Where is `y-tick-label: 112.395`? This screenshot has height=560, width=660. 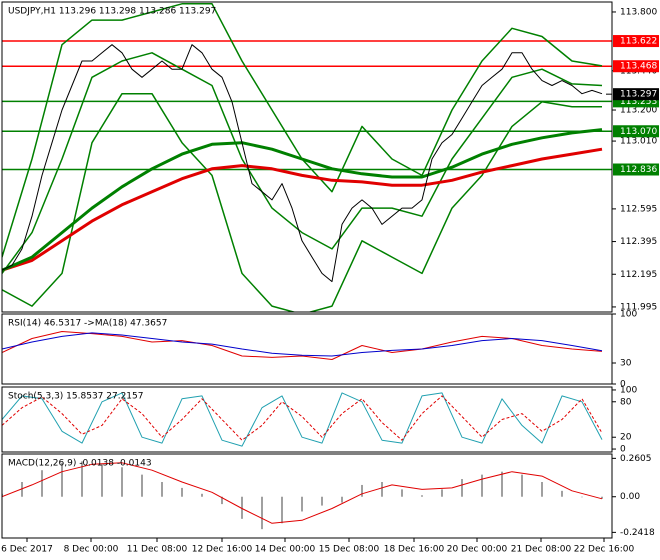
y-tick-label: 112.395 is located at coordinates (638, 242).